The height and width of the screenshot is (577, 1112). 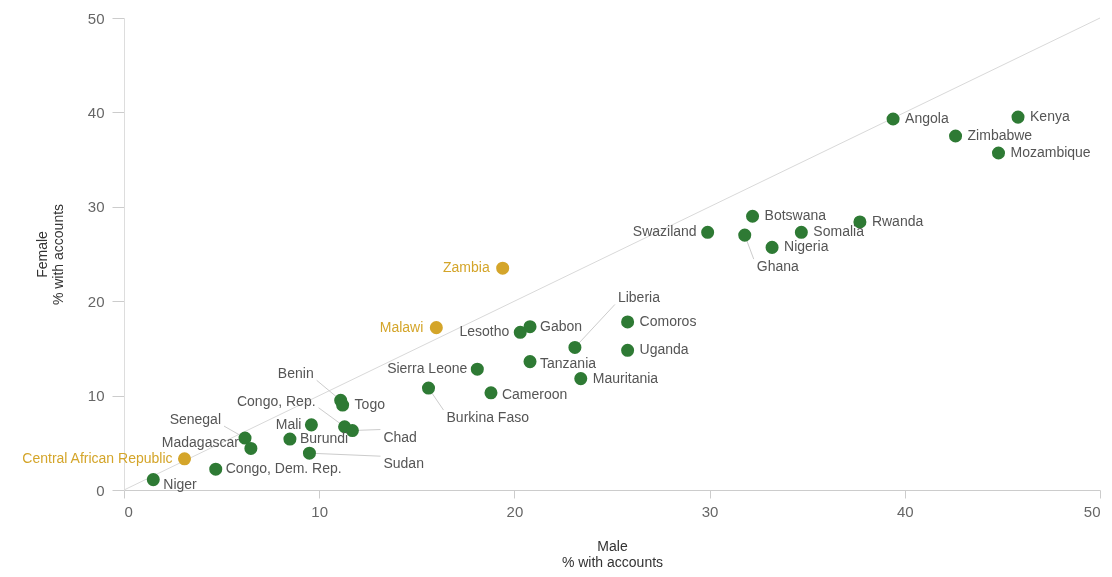 I want to click on annotation: Burundi, so click(x=324, y=438).